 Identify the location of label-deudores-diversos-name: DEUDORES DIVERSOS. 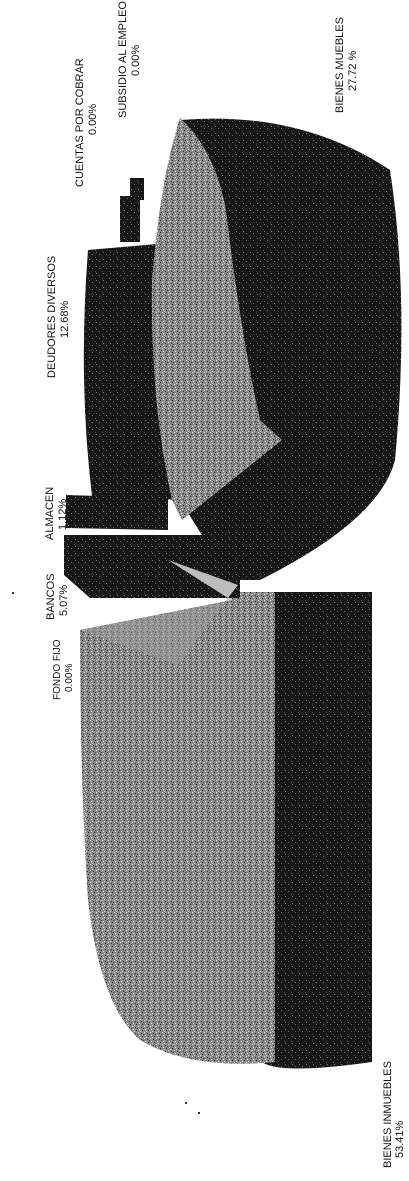
(52, 317).